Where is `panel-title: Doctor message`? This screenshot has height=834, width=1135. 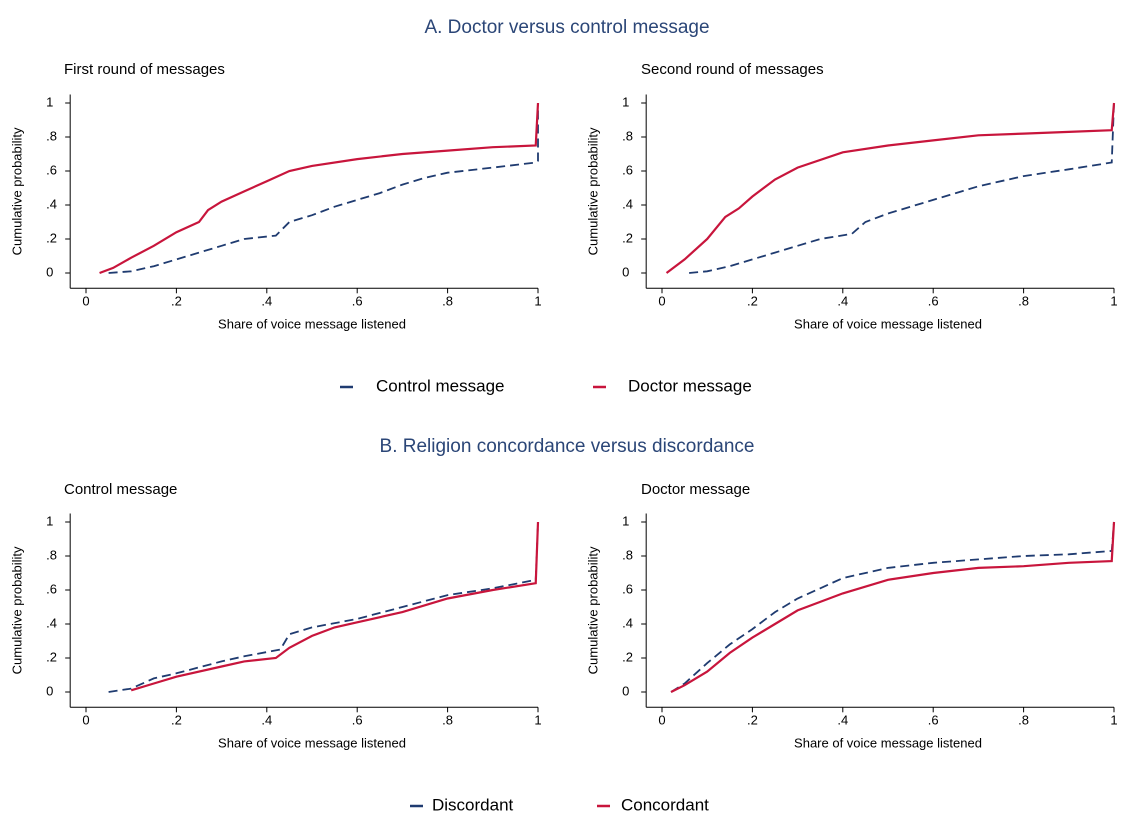
panel-title: Doctor message is located at coordinates (695, 489).